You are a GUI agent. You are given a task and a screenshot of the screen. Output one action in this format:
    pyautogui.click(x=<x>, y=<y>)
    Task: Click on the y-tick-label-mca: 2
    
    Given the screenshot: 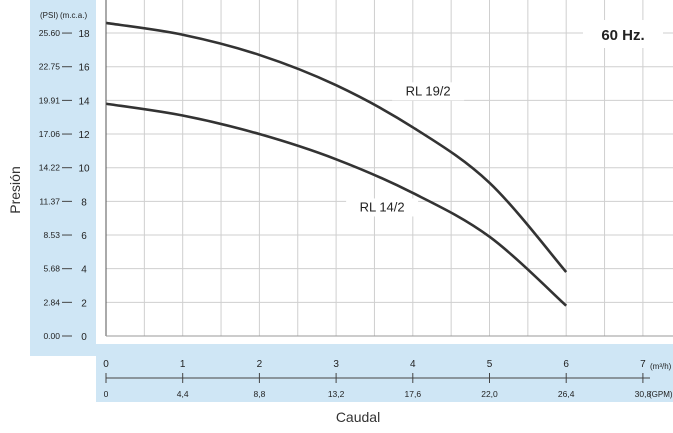 What is the action you would take?
    pyautogui.click(x=84, y=303)
    